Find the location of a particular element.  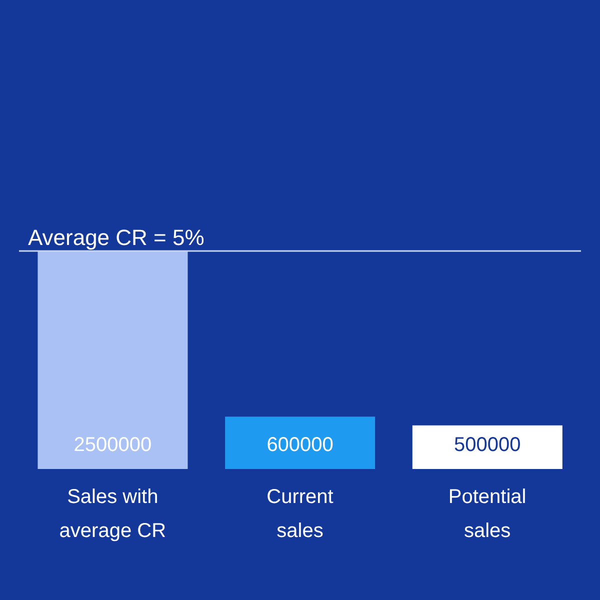

annotation: Average CR = 5% is located at coordinates (116, 237).